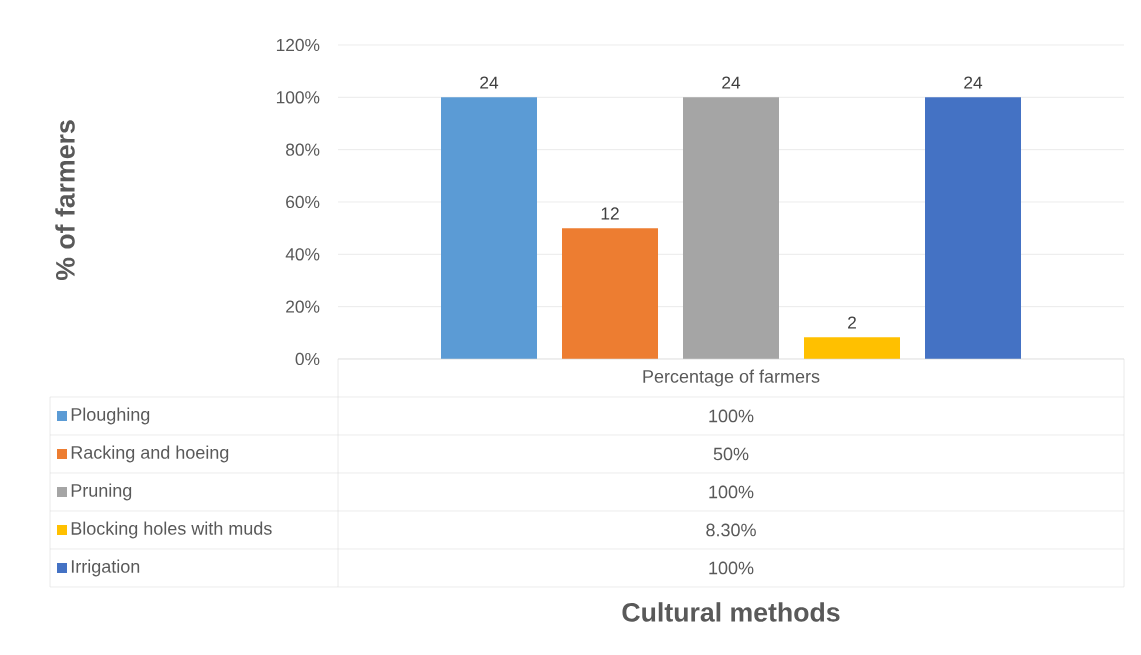 This screenshot has width=1141, height=655. I want to click on legend-label: Irrigation, so click(105, 568).